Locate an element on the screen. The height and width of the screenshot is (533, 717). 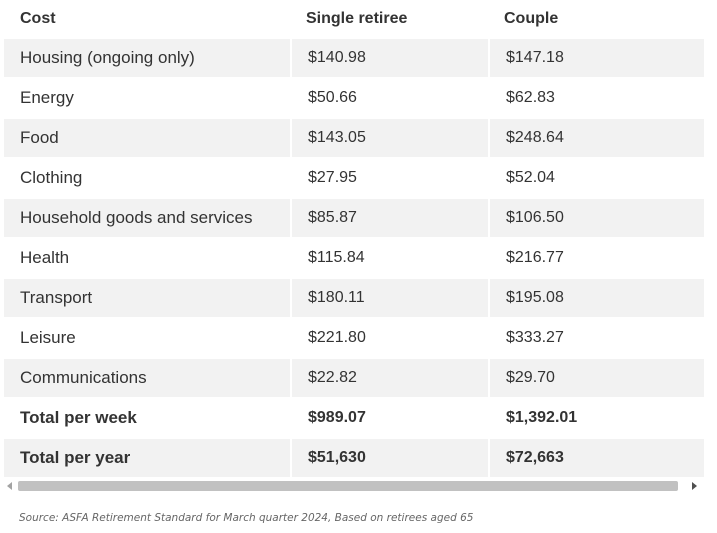
table-row-total-year: Total per year $51,630 $72,663 is located at coordinates (354, 457).